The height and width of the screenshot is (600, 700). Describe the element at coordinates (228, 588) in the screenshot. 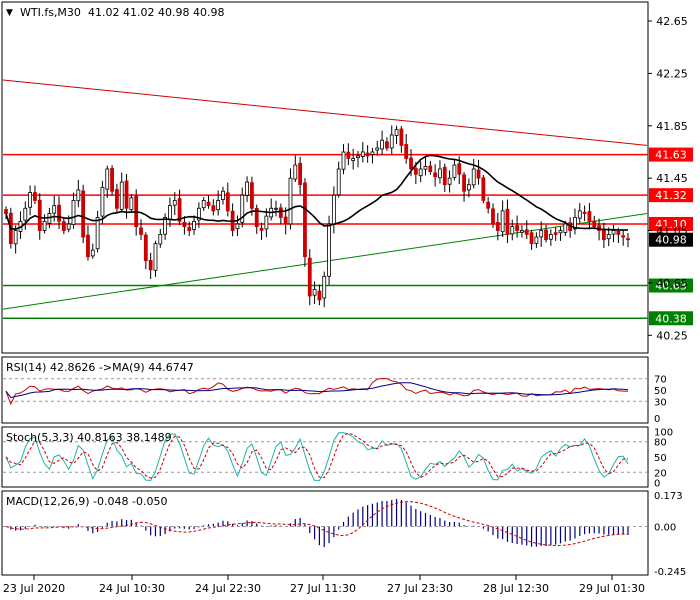

I see `time-tick-label: 24 Jul 22:30` at that location.